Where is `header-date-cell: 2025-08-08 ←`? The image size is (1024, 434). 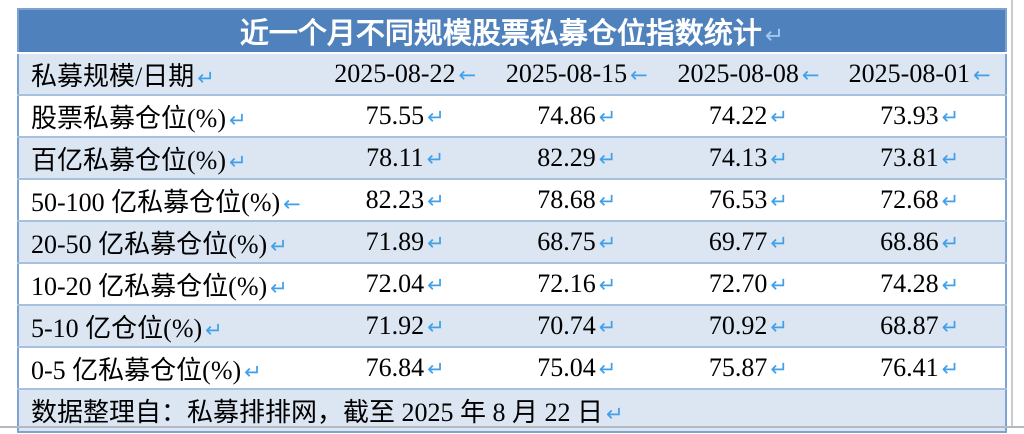 header-date-cell: 2025-08-08 ← is located at coordinates (748, 74).